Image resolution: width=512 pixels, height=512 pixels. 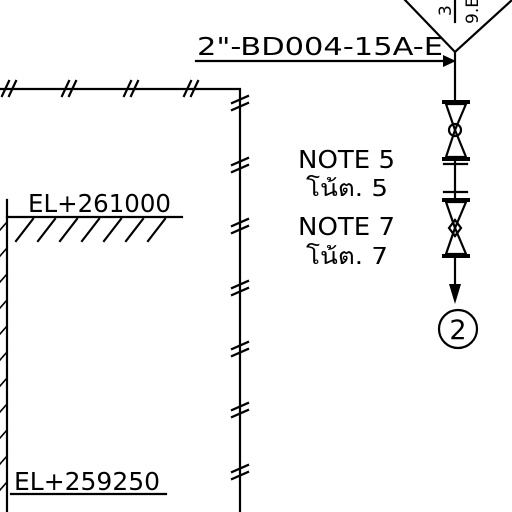 What do you see at coordinates (90, 230) in the screenshot?
I see `elevation-upper-hatching` at bounding box center [90, 230].